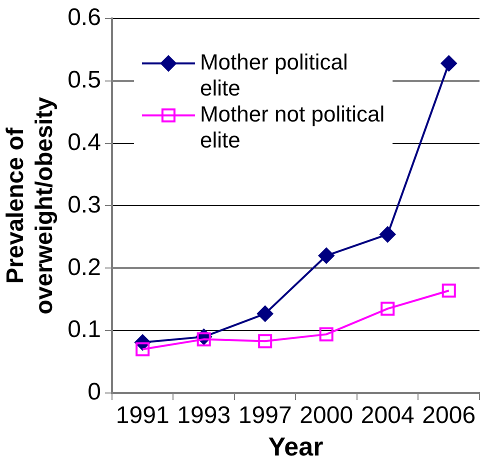  Describe the element at coordinates (387, 416) in the screenshot. I see `x-tick-label: 2004` at that location.